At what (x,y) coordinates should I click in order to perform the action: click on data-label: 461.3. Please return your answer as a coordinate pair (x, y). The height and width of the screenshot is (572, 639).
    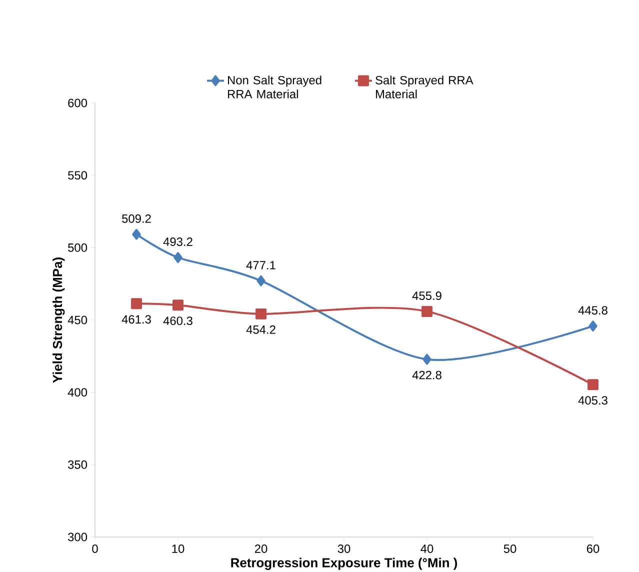
    Looking at the image, I should click on (136, 319).